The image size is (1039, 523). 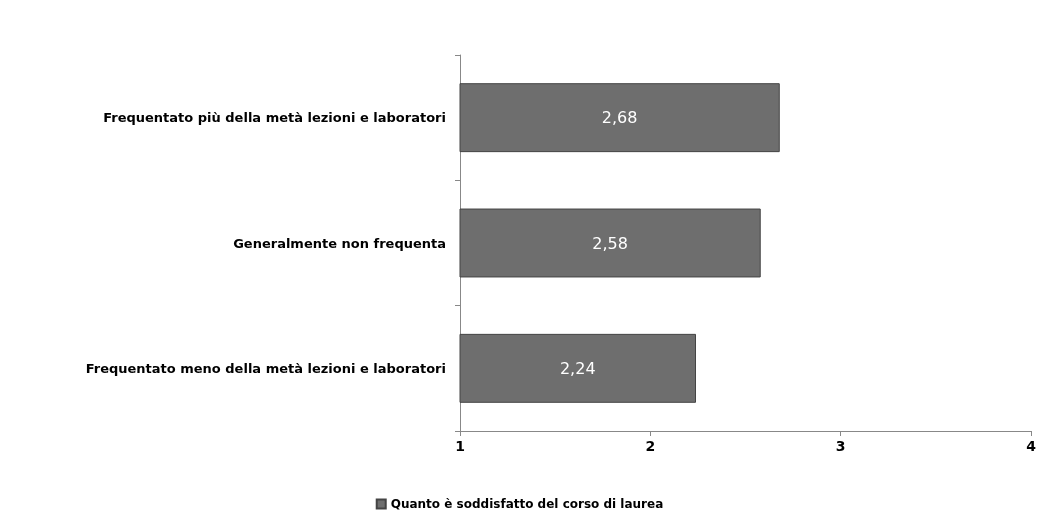 I want to click on x-tick-label: 2, so click(x=650, y=446).